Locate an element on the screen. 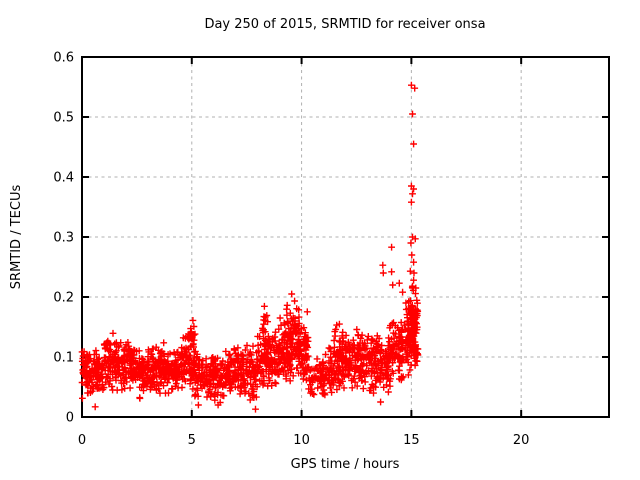 Image resolution: width=640 pixels, height=480 pixels. y-tick-label: 0.1 is located at coordinates (63, 358).